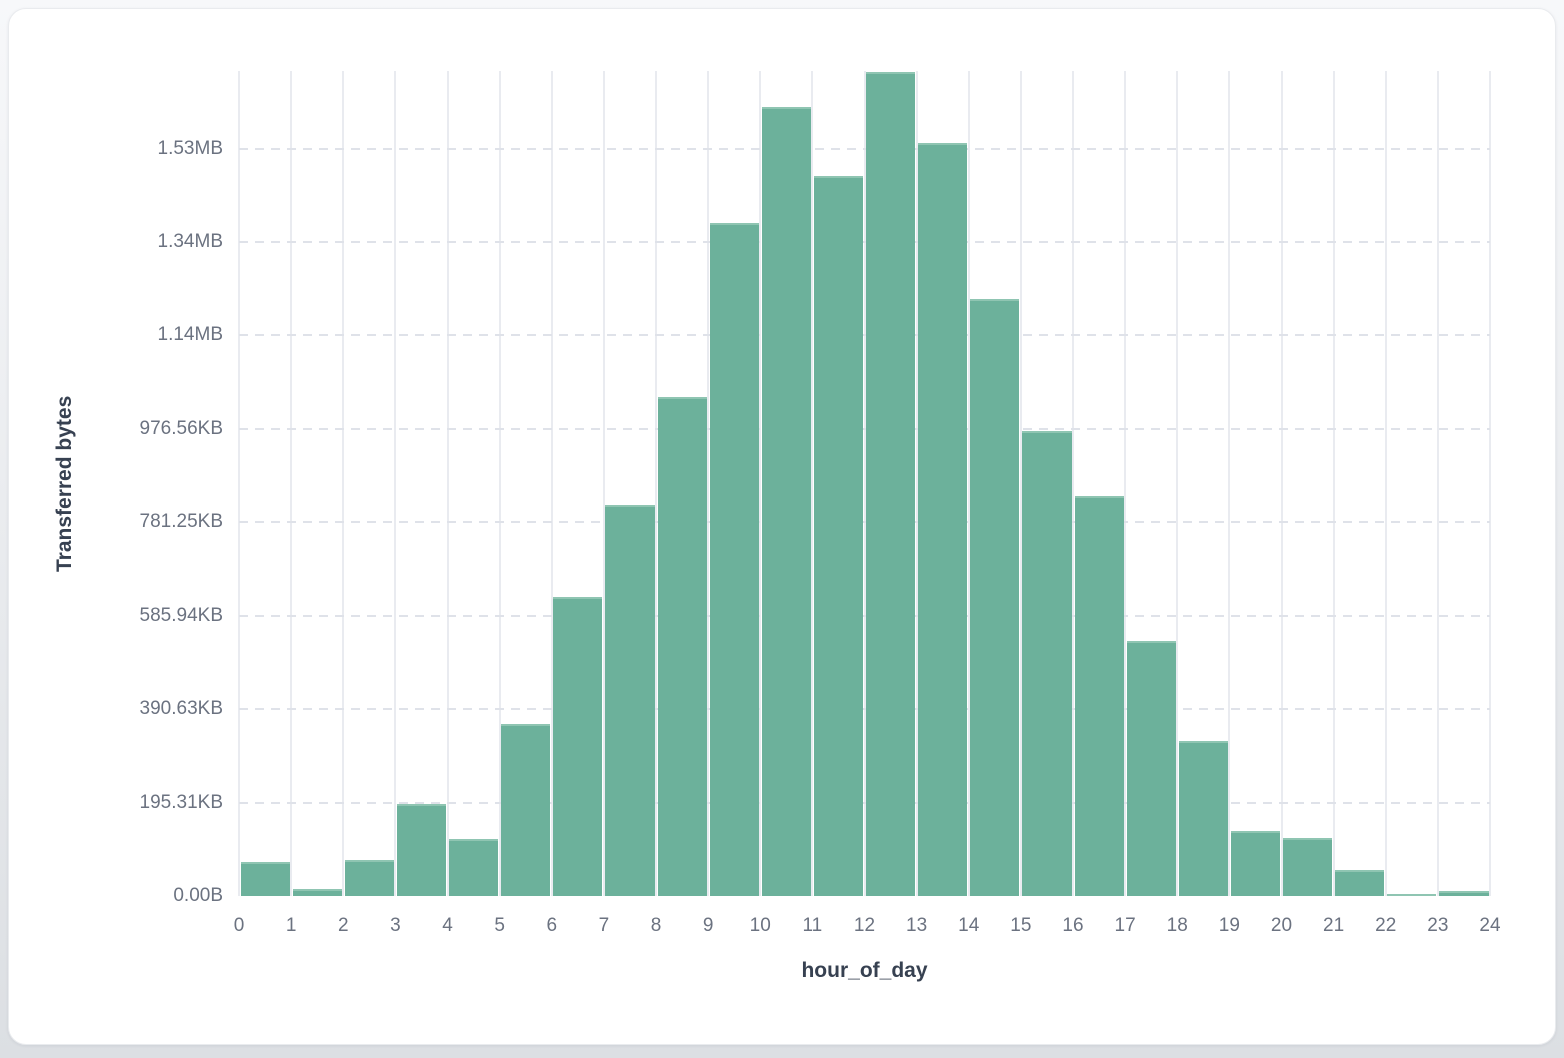 The height and width of the screenshot is (1058, 1564). I want to click on y-axis-tick-label: 585.94KB, so click(181, 615).